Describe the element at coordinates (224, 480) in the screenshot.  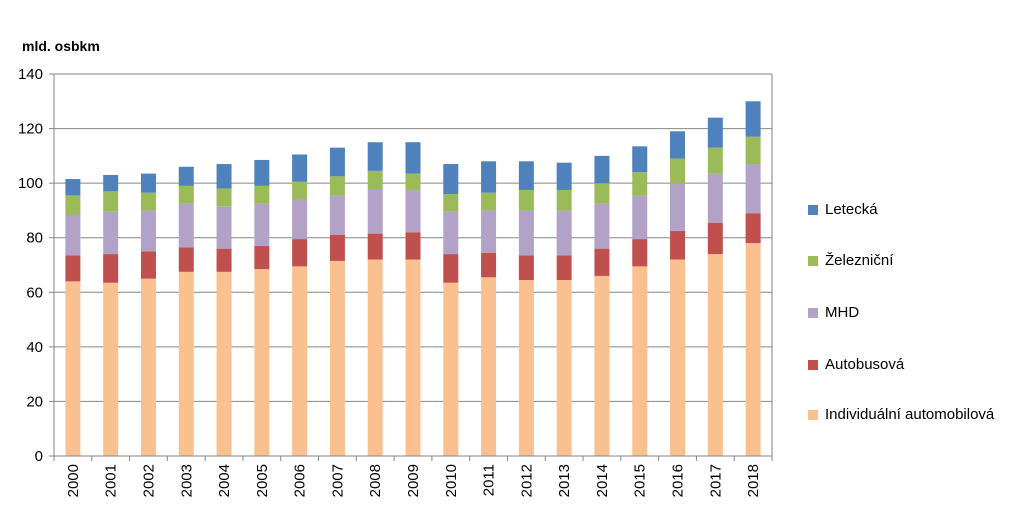
I see `x-tick-label: 2004` at that location.